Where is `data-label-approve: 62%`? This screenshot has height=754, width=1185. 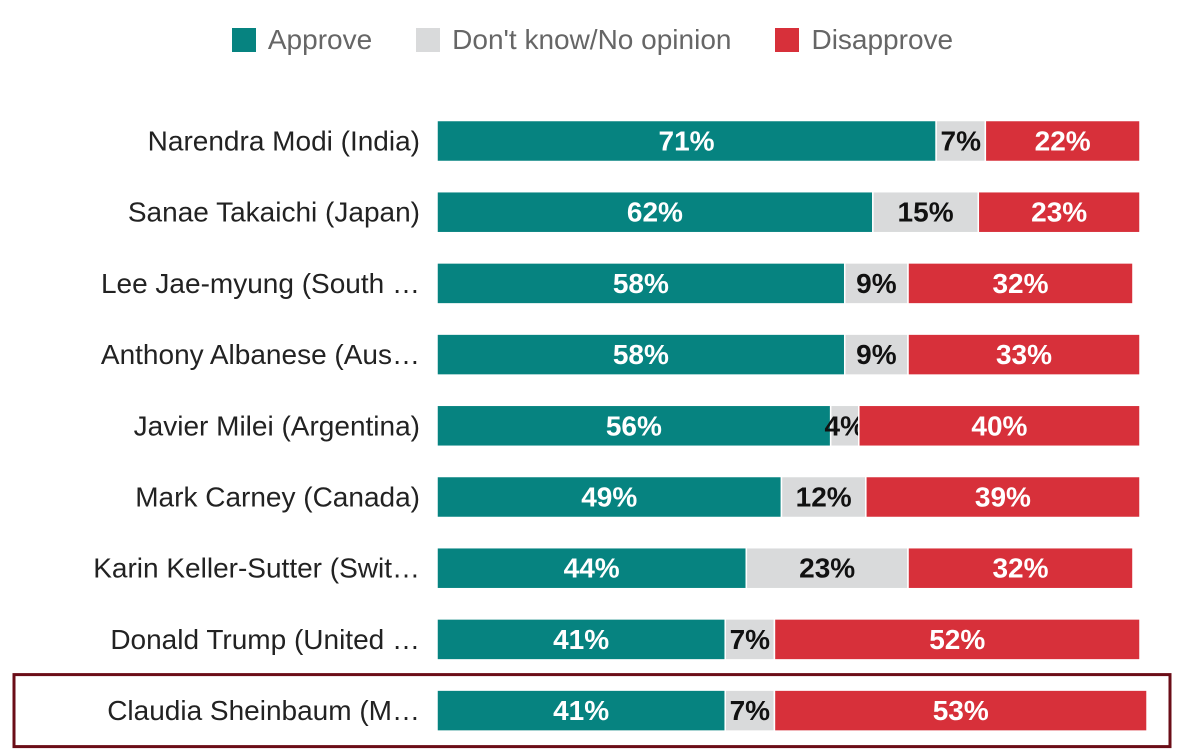 data-label-approve: 62% is located at coordinates (655, 212).